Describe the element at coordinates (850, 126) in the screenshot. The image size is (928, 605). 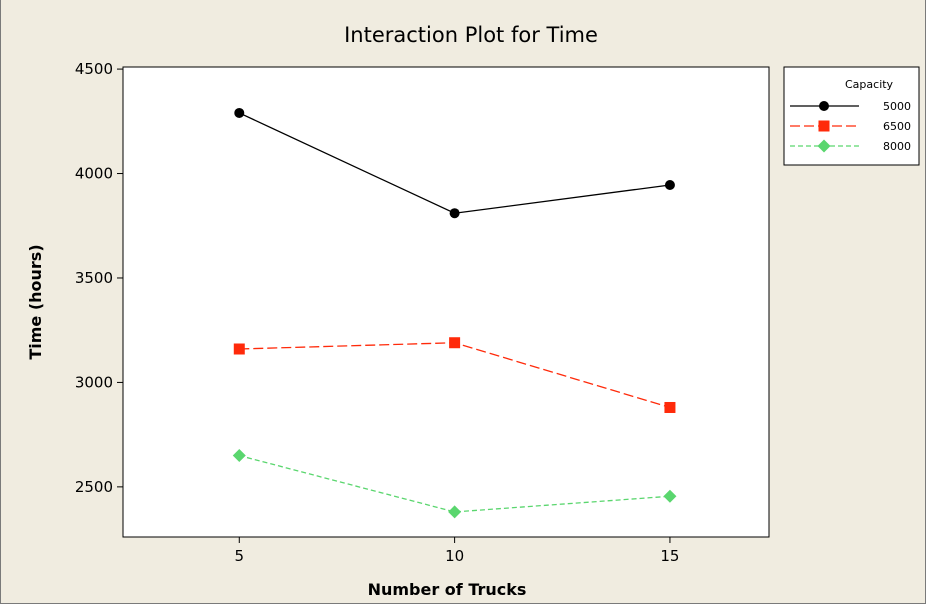
I see `legend-entry-6500: 6500` at that location.